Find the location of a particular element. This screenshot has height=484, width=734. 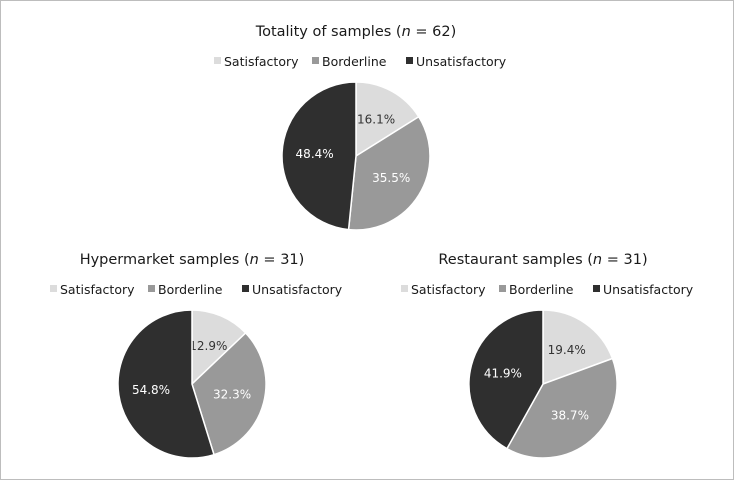

slice-value-label: 38.7% is located at coordinates (570, 416).